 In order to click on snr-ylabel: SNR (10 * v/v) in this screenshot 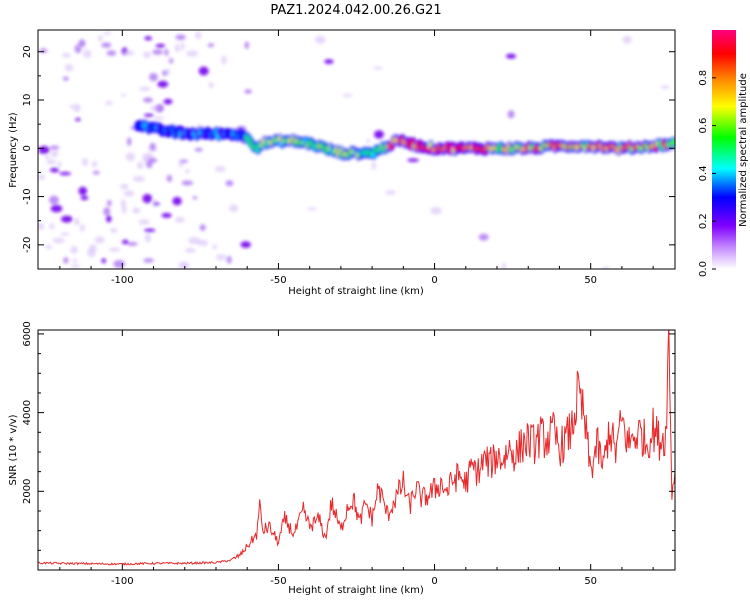, I will do `click(13, 449)`.